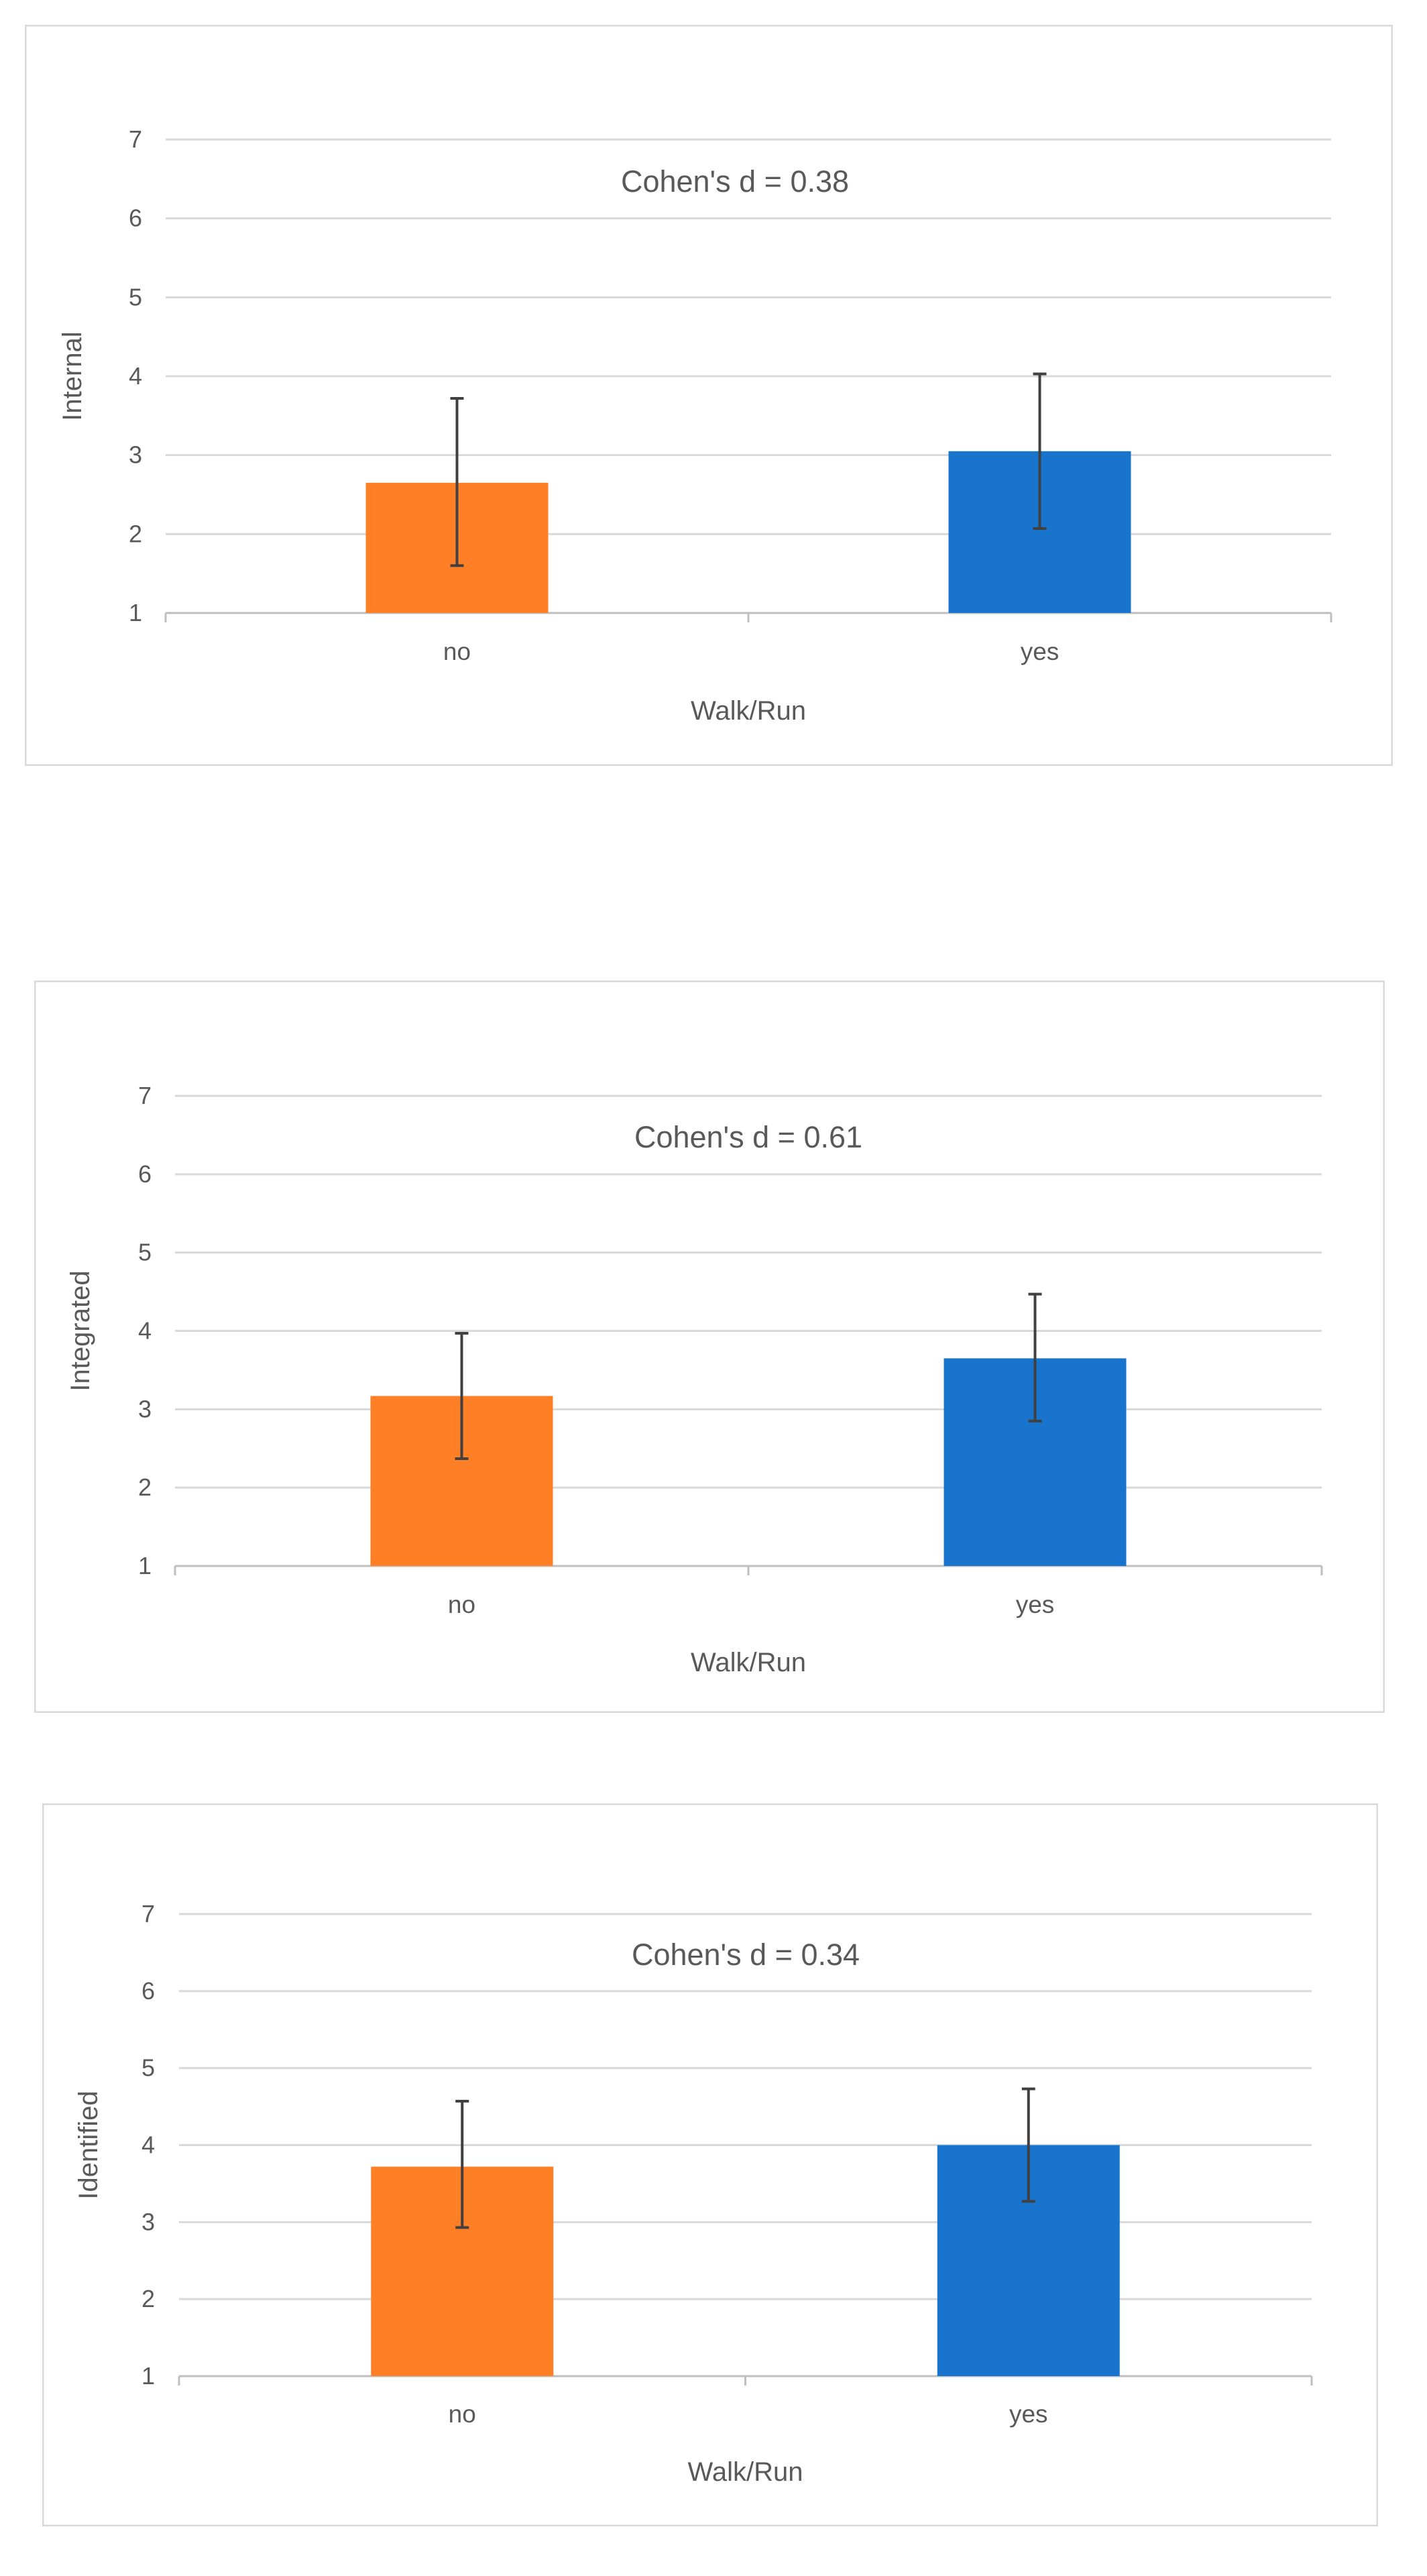 The height and width of the screenshot is (2576, 1427). I want to click on effect-size-annotation: Cohen's d = 0.38, so click(735, 181).